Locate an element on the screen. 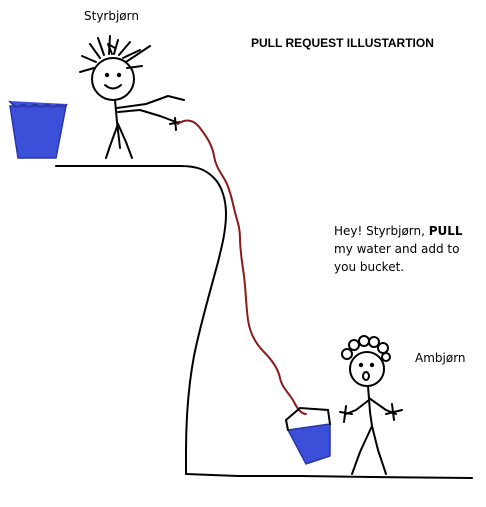  styrbjorn-body is located at coordinates (117, 124).